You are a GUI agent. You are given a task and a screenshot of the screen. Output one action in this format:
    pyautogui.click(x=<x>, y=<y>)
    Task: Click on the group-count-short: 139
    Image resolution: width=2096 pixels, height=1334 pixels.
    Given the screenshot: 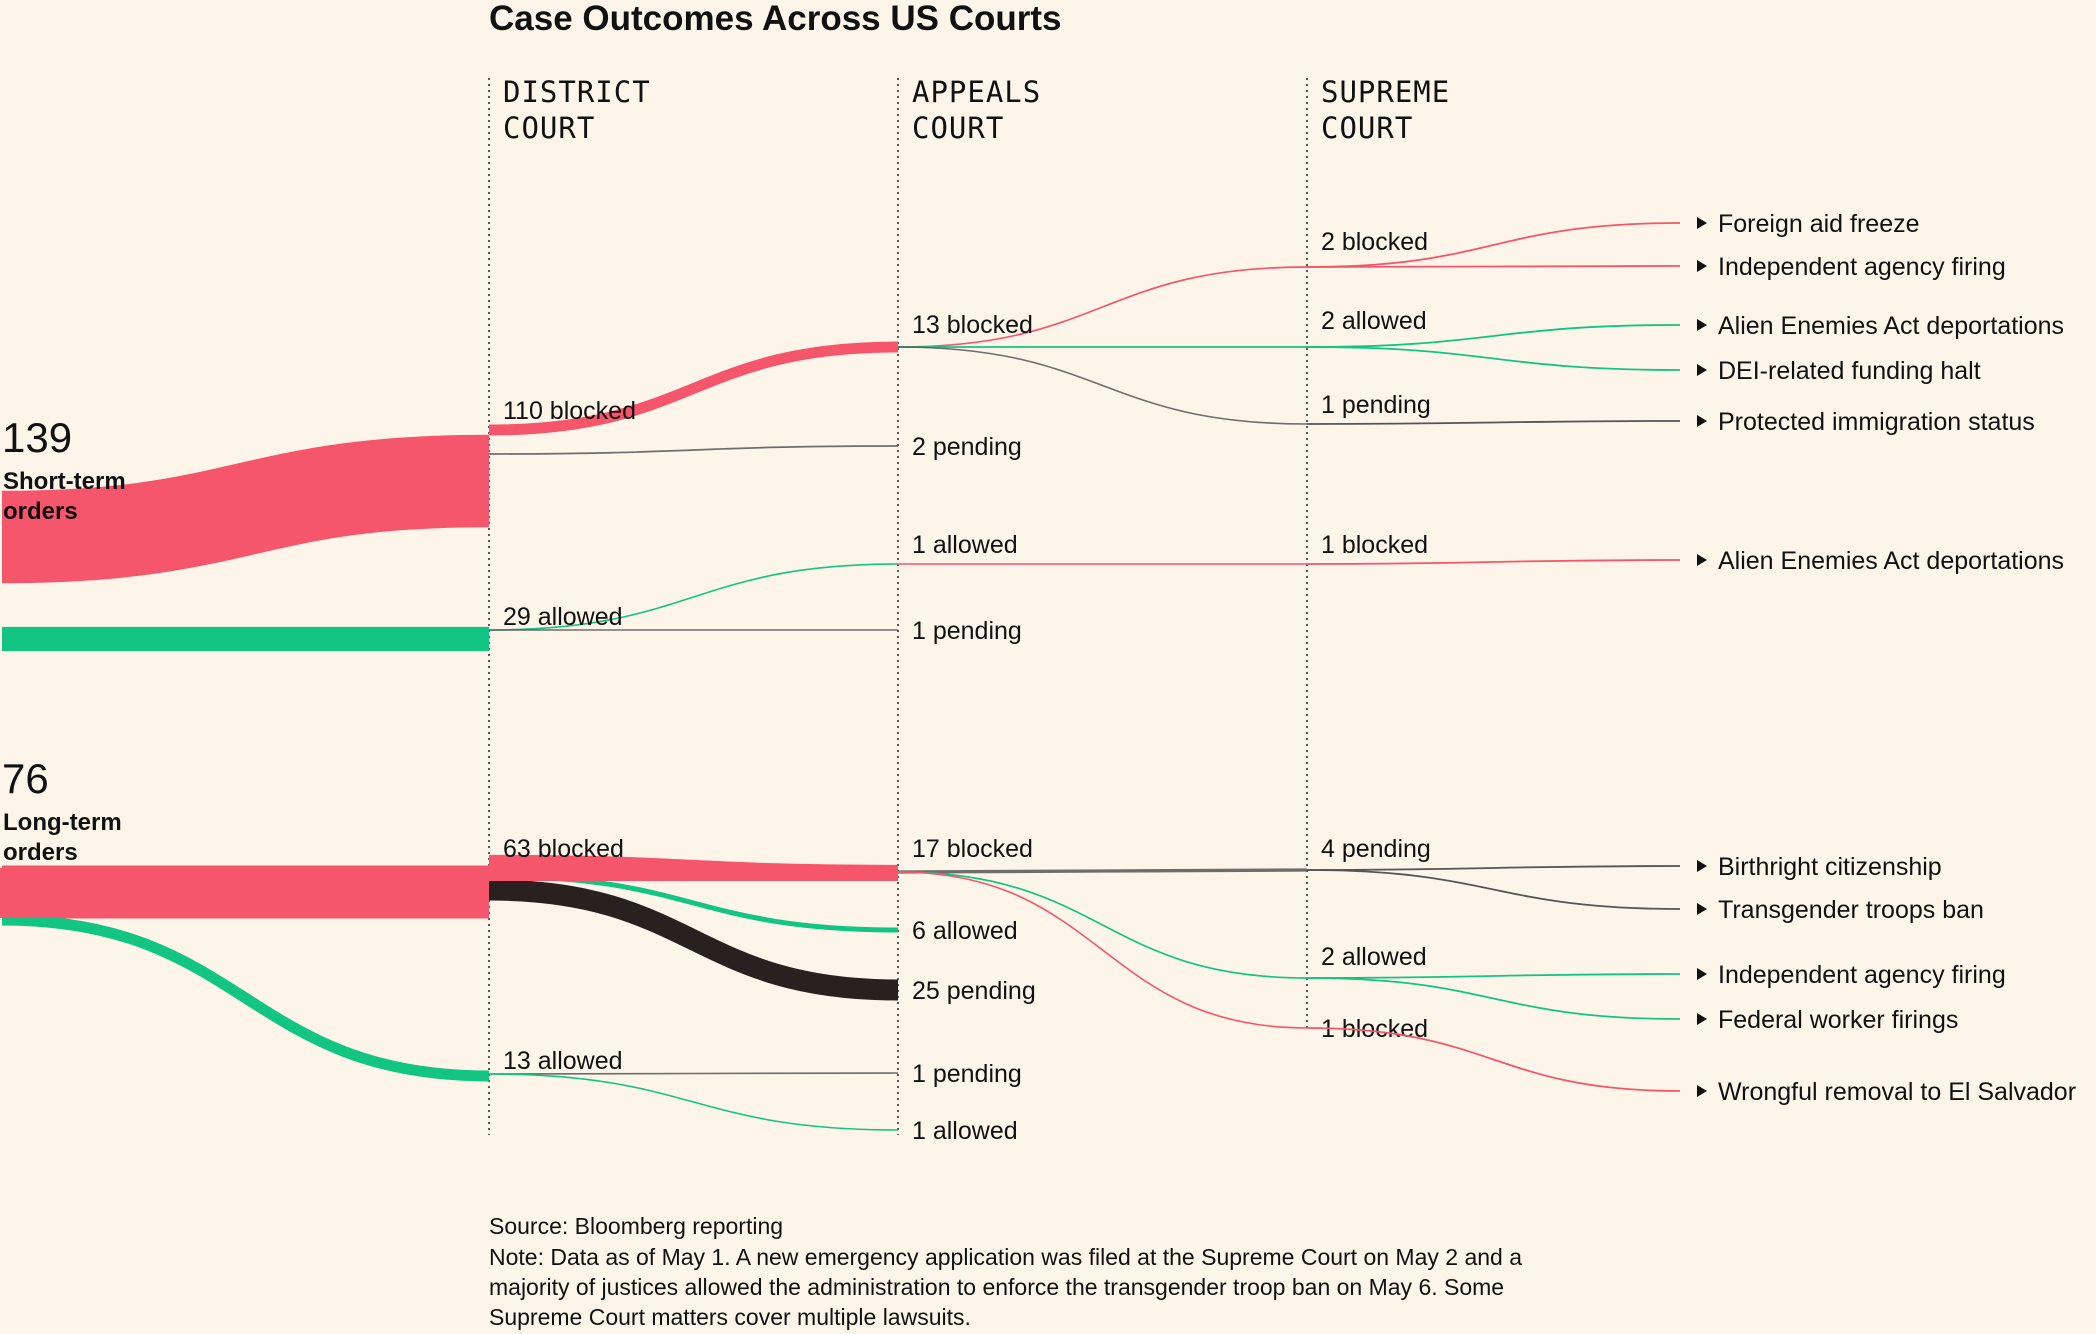 What is the action you would take?
    pyautogui.click(x=37, y=437)
    